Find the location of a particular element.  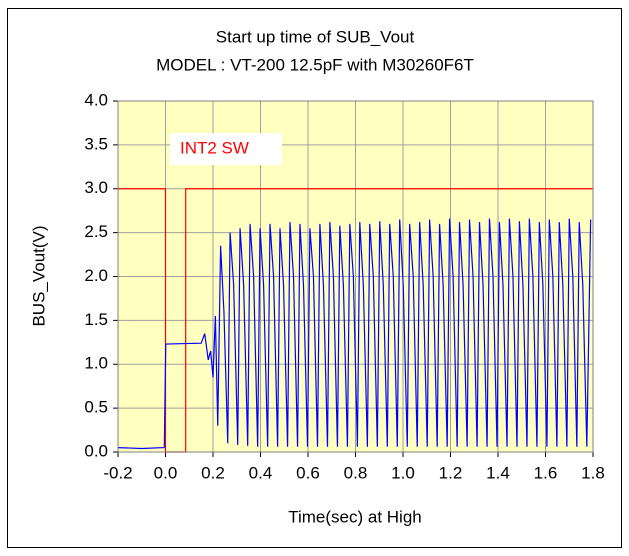

y-tick-label: 1.5 is located at coordinates (96, 319).